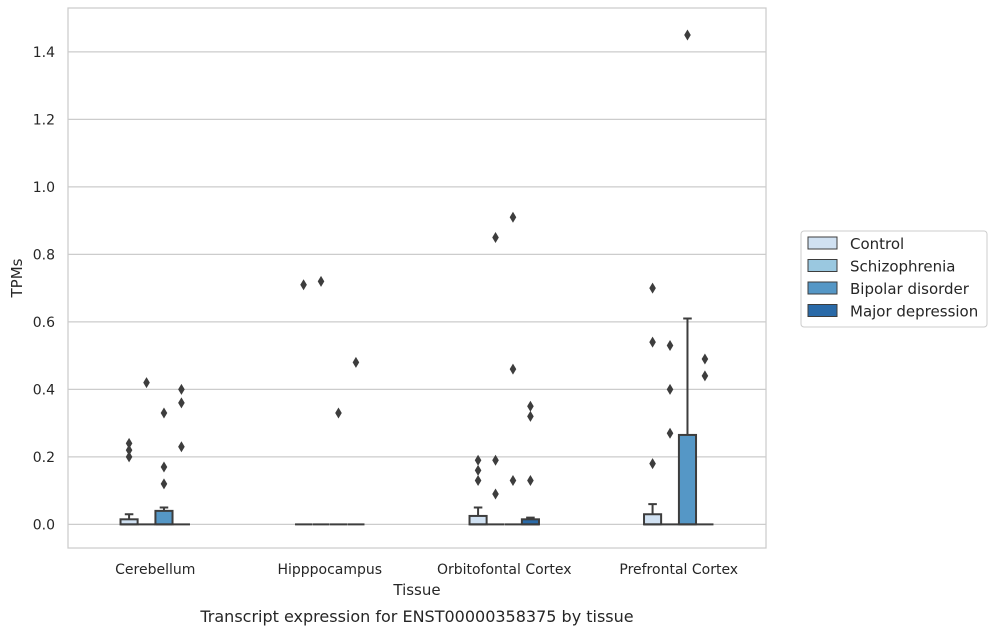 The height and width of the screenshot is (634, 997). What do you see at coordinates (155, 570) in the screenshot?
I see `x-tick-label: Cerebellum` at bounding box center [155, 570].